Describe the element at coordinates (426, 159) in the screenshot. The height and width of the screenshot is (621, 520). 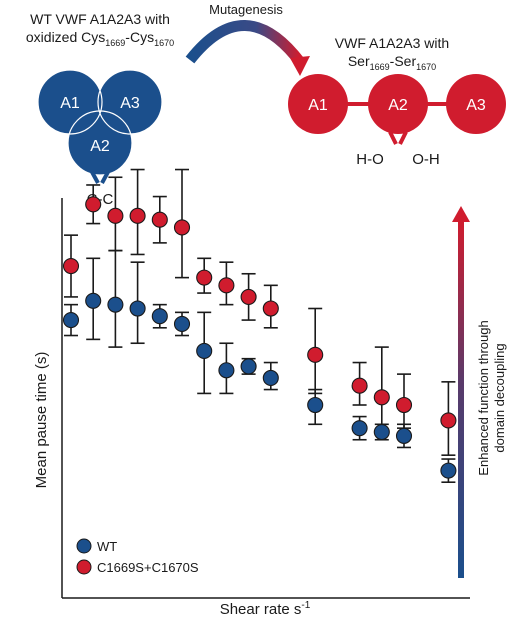
I see `mut-hydroxyl-right: O-H` at that location.